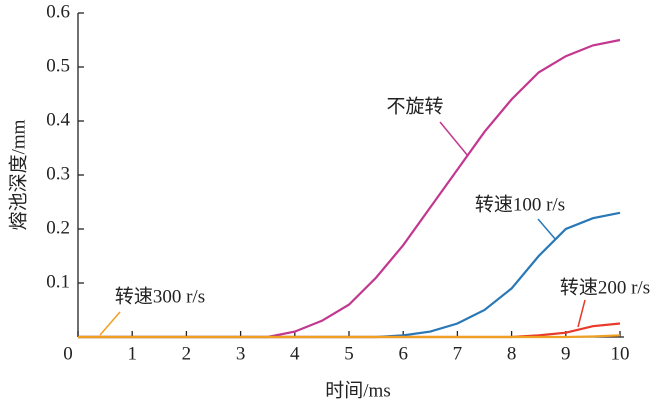  What do you see at coordinates (414, 106) in the screenshot?
I see `legend-label: 不旋转` at bounding box center [414, 106].